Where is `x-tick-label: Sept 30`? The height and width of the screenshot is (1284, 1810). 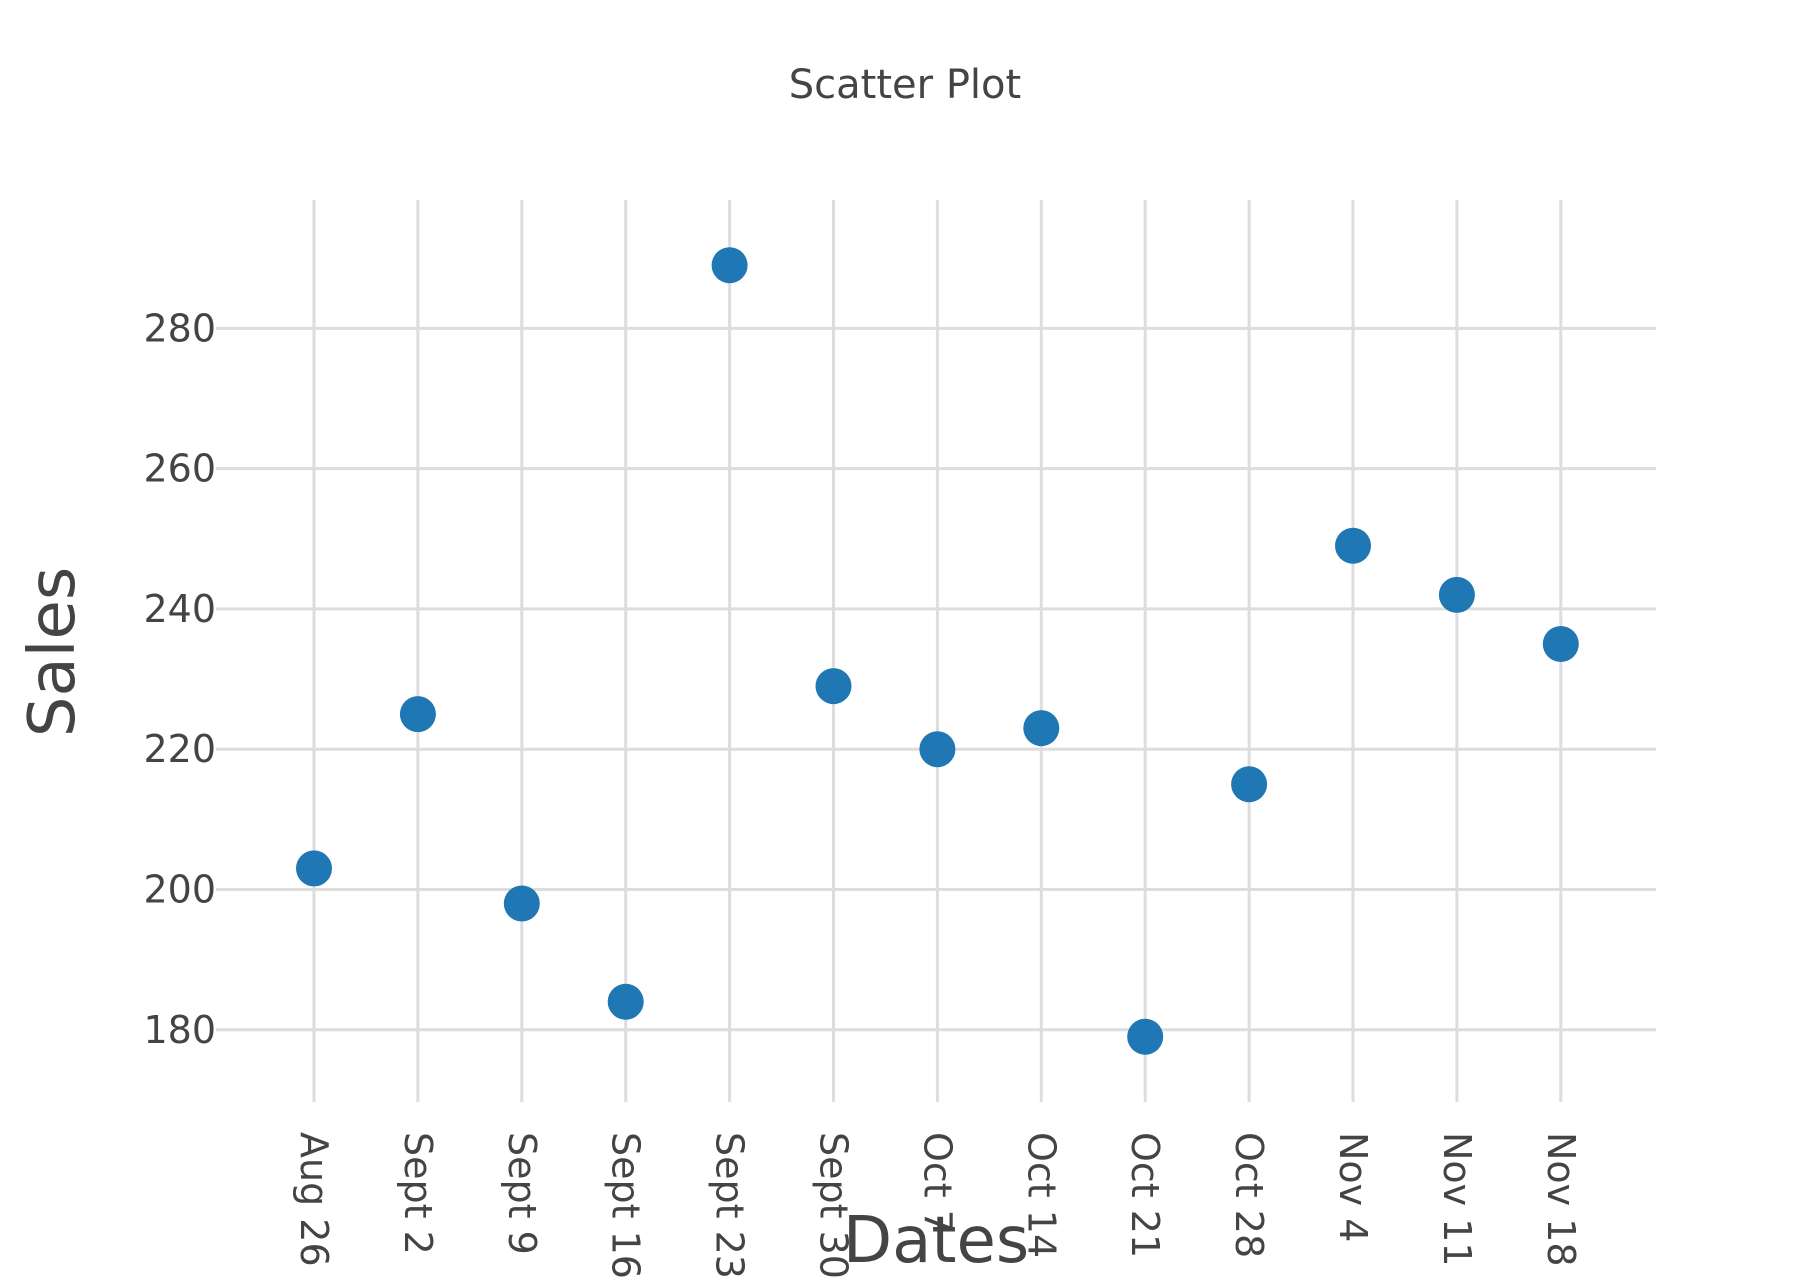
x-tick-label: Sept 30 is located at coordinates (834, 1205).